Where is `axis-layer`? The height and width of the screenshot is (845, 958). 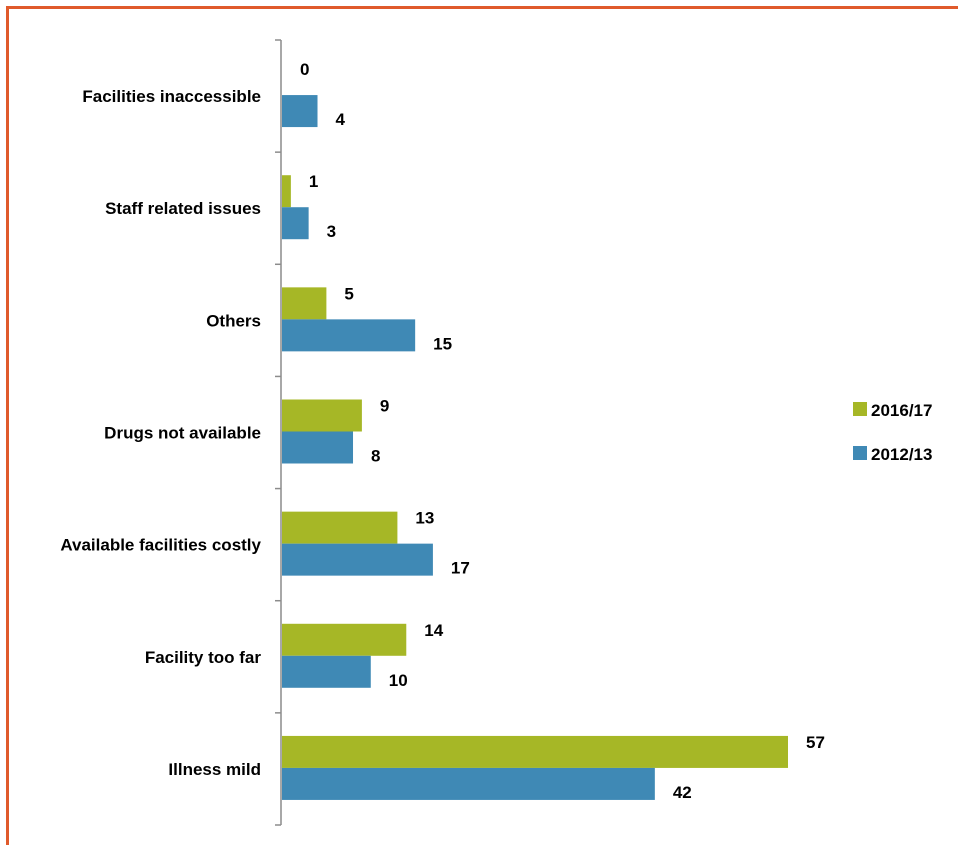
axis-layer is located at coordinates (278, 432).